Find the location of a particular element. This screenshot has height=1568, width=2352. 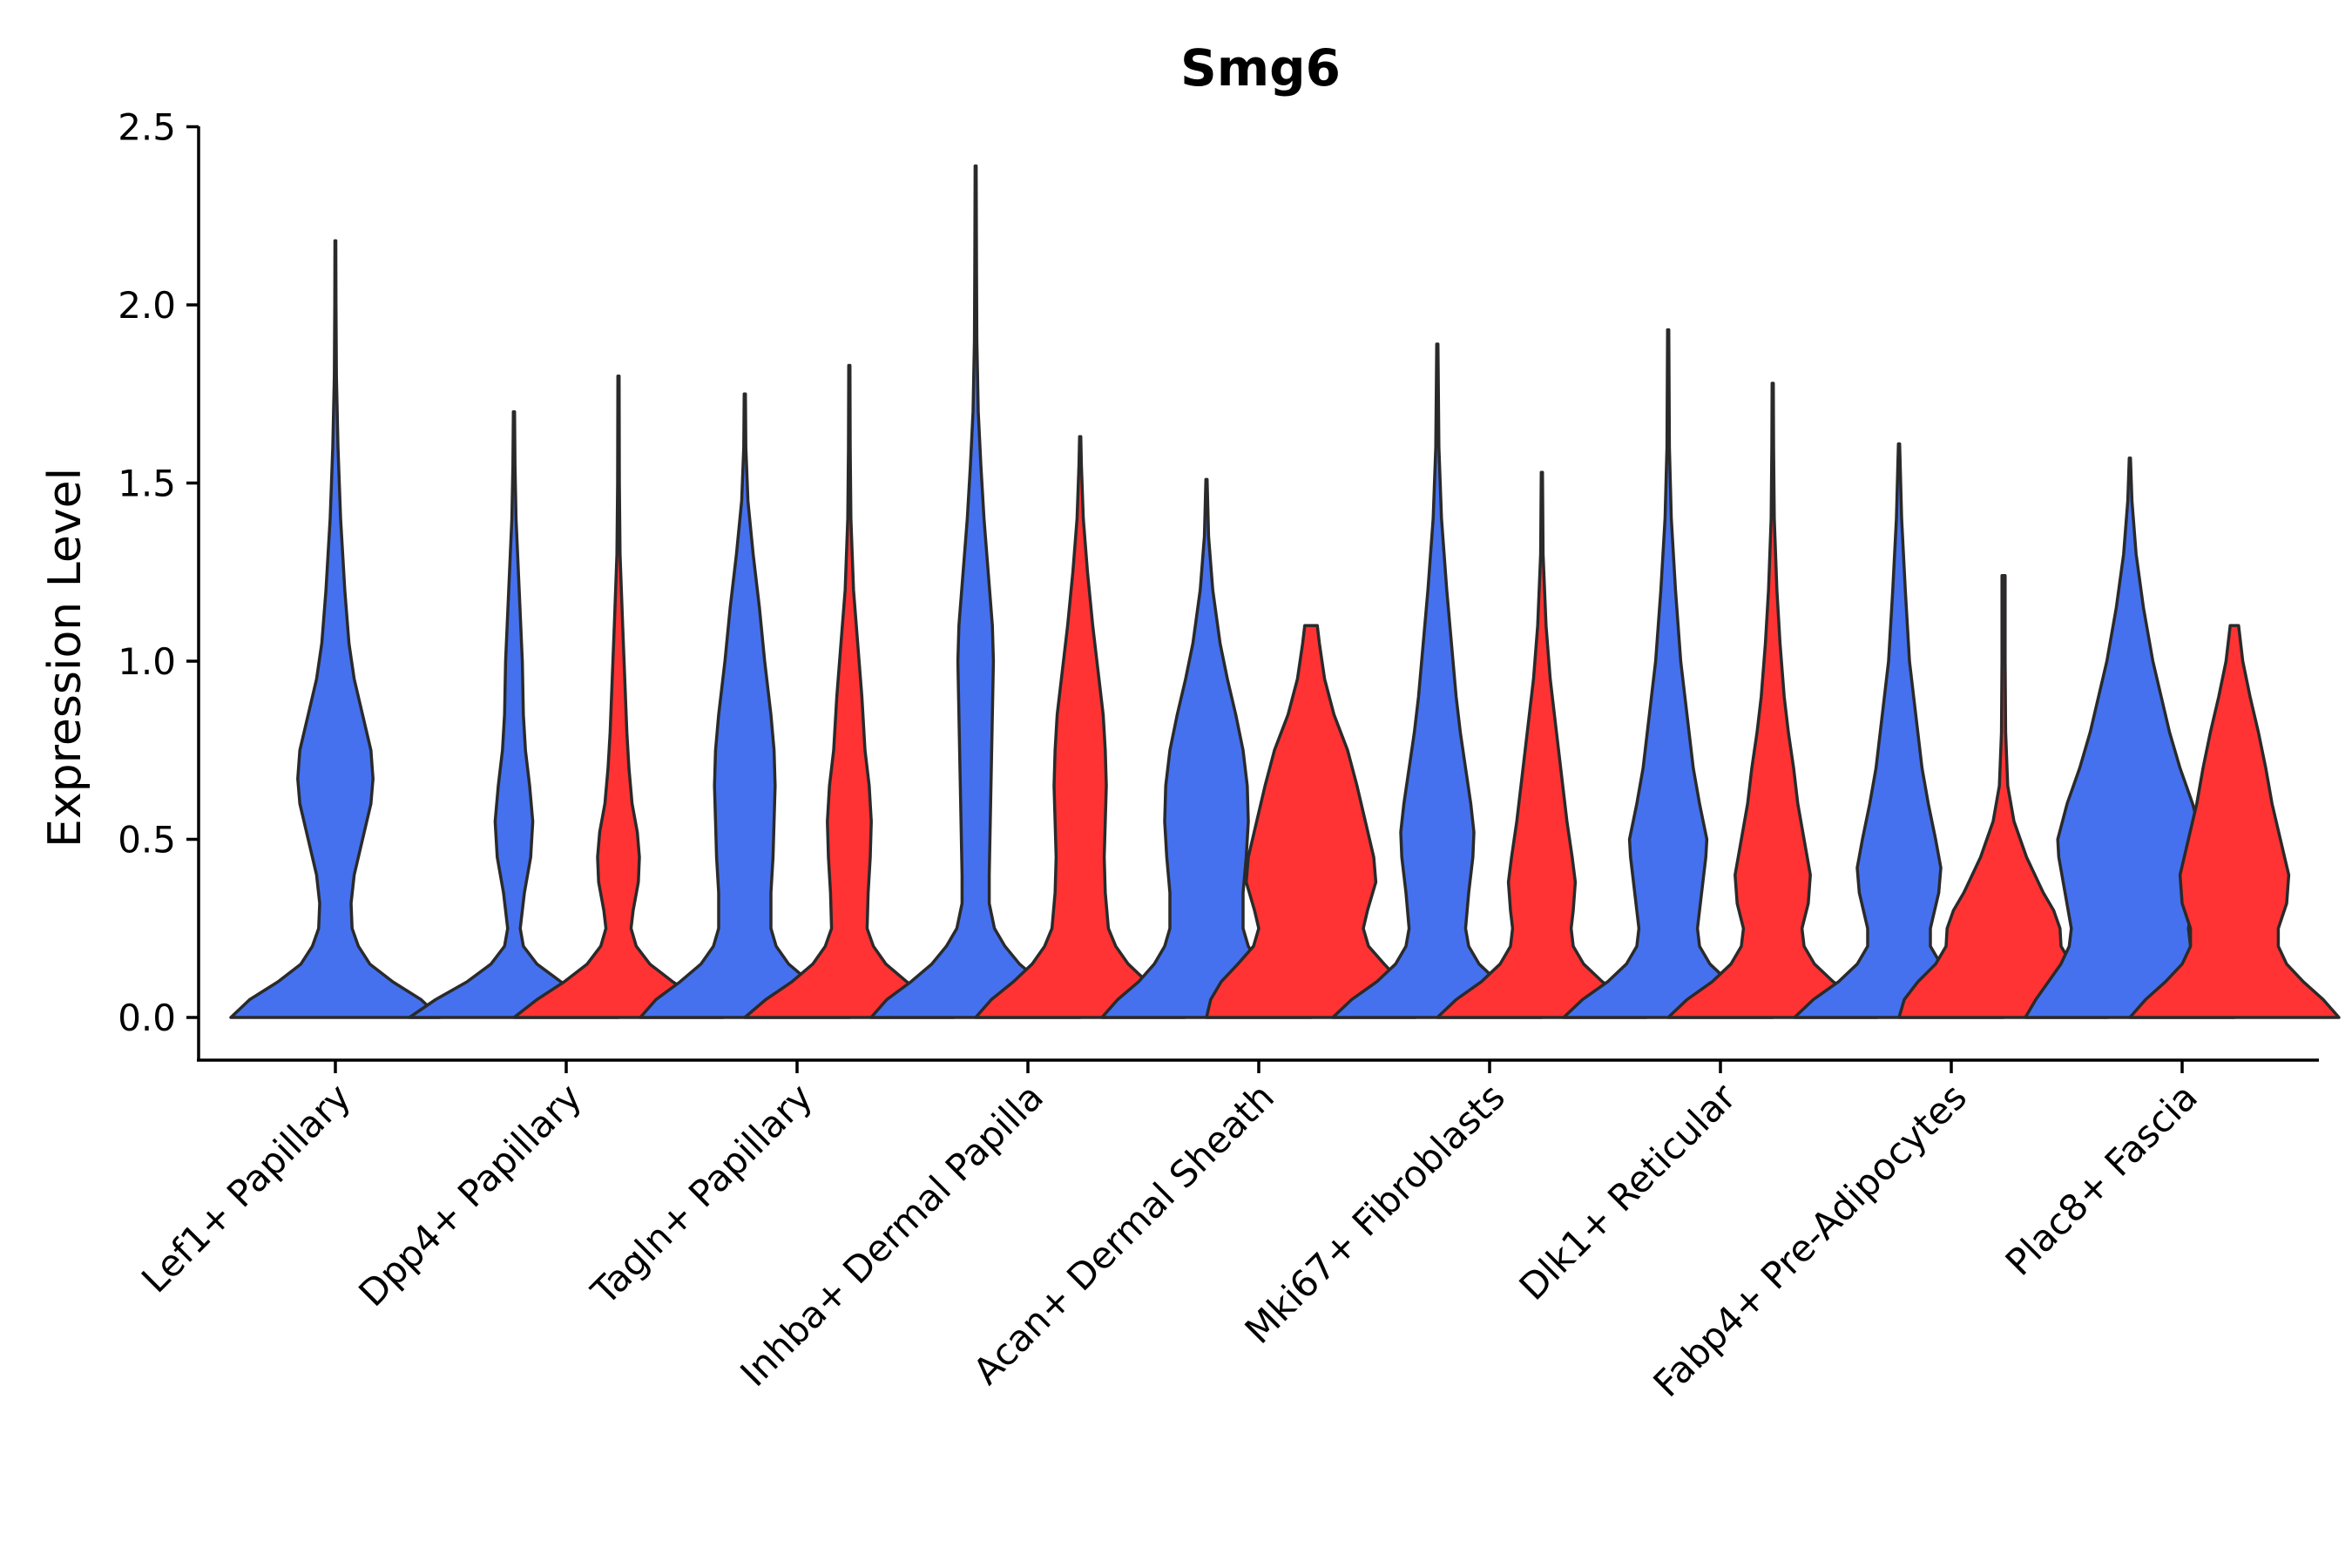

x-tick-label: Mki67+ Fibroblasts is located at coordinates (1375, 1213).